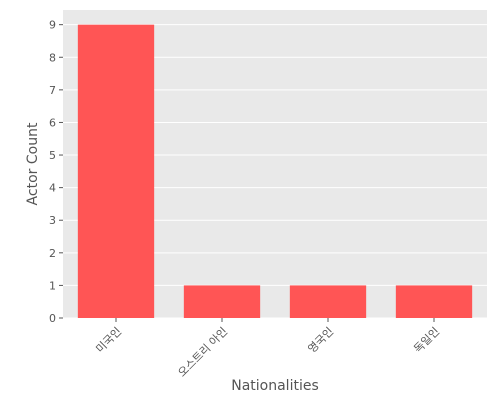  I want to click on y-tick-label: 0, so click(52, 318).